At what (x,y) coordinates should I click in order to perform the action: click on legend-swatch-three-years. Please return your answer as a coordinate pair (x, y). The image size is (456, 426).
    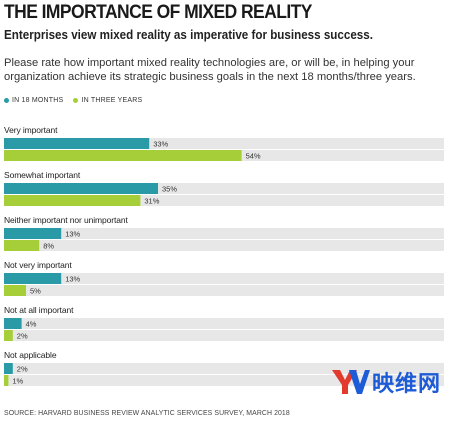
    Looking at the image, I should click on (76, 100).